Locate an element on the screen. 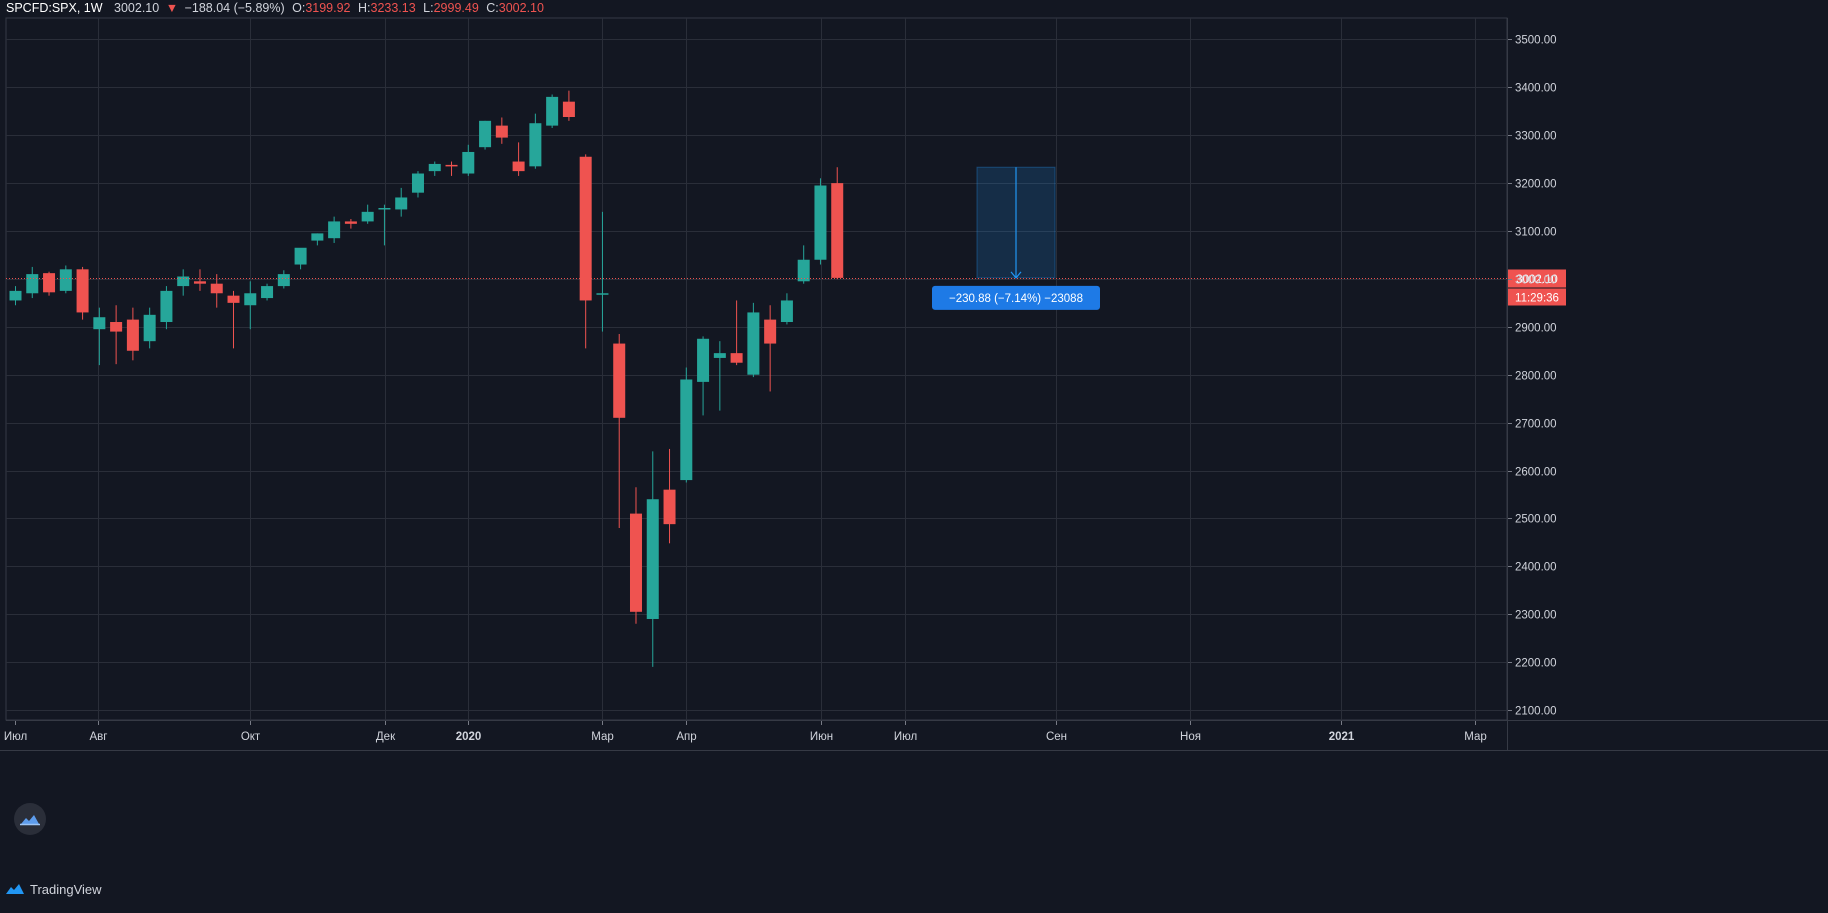 This screenshot has height=913, width=1828. y-tick-label: 2400.00 is located at coordinates (1536, 568).